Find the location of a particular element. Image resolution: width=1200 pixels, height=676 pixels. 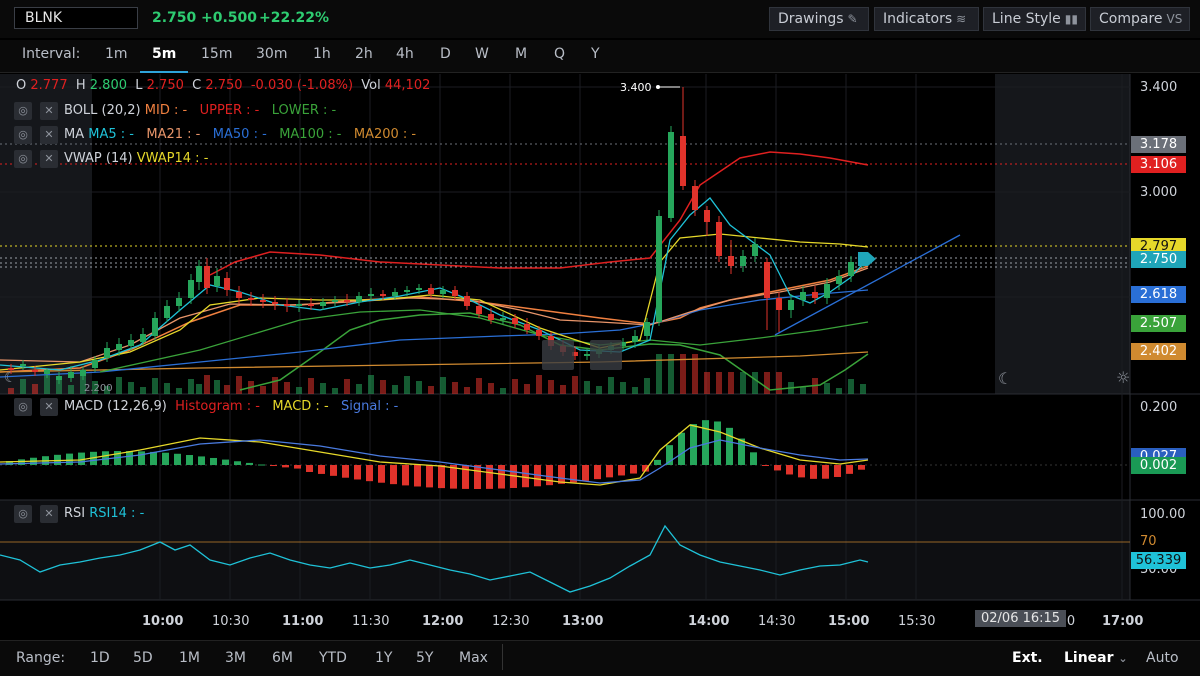

interval-y: Y is located at coordinates (595, 54).